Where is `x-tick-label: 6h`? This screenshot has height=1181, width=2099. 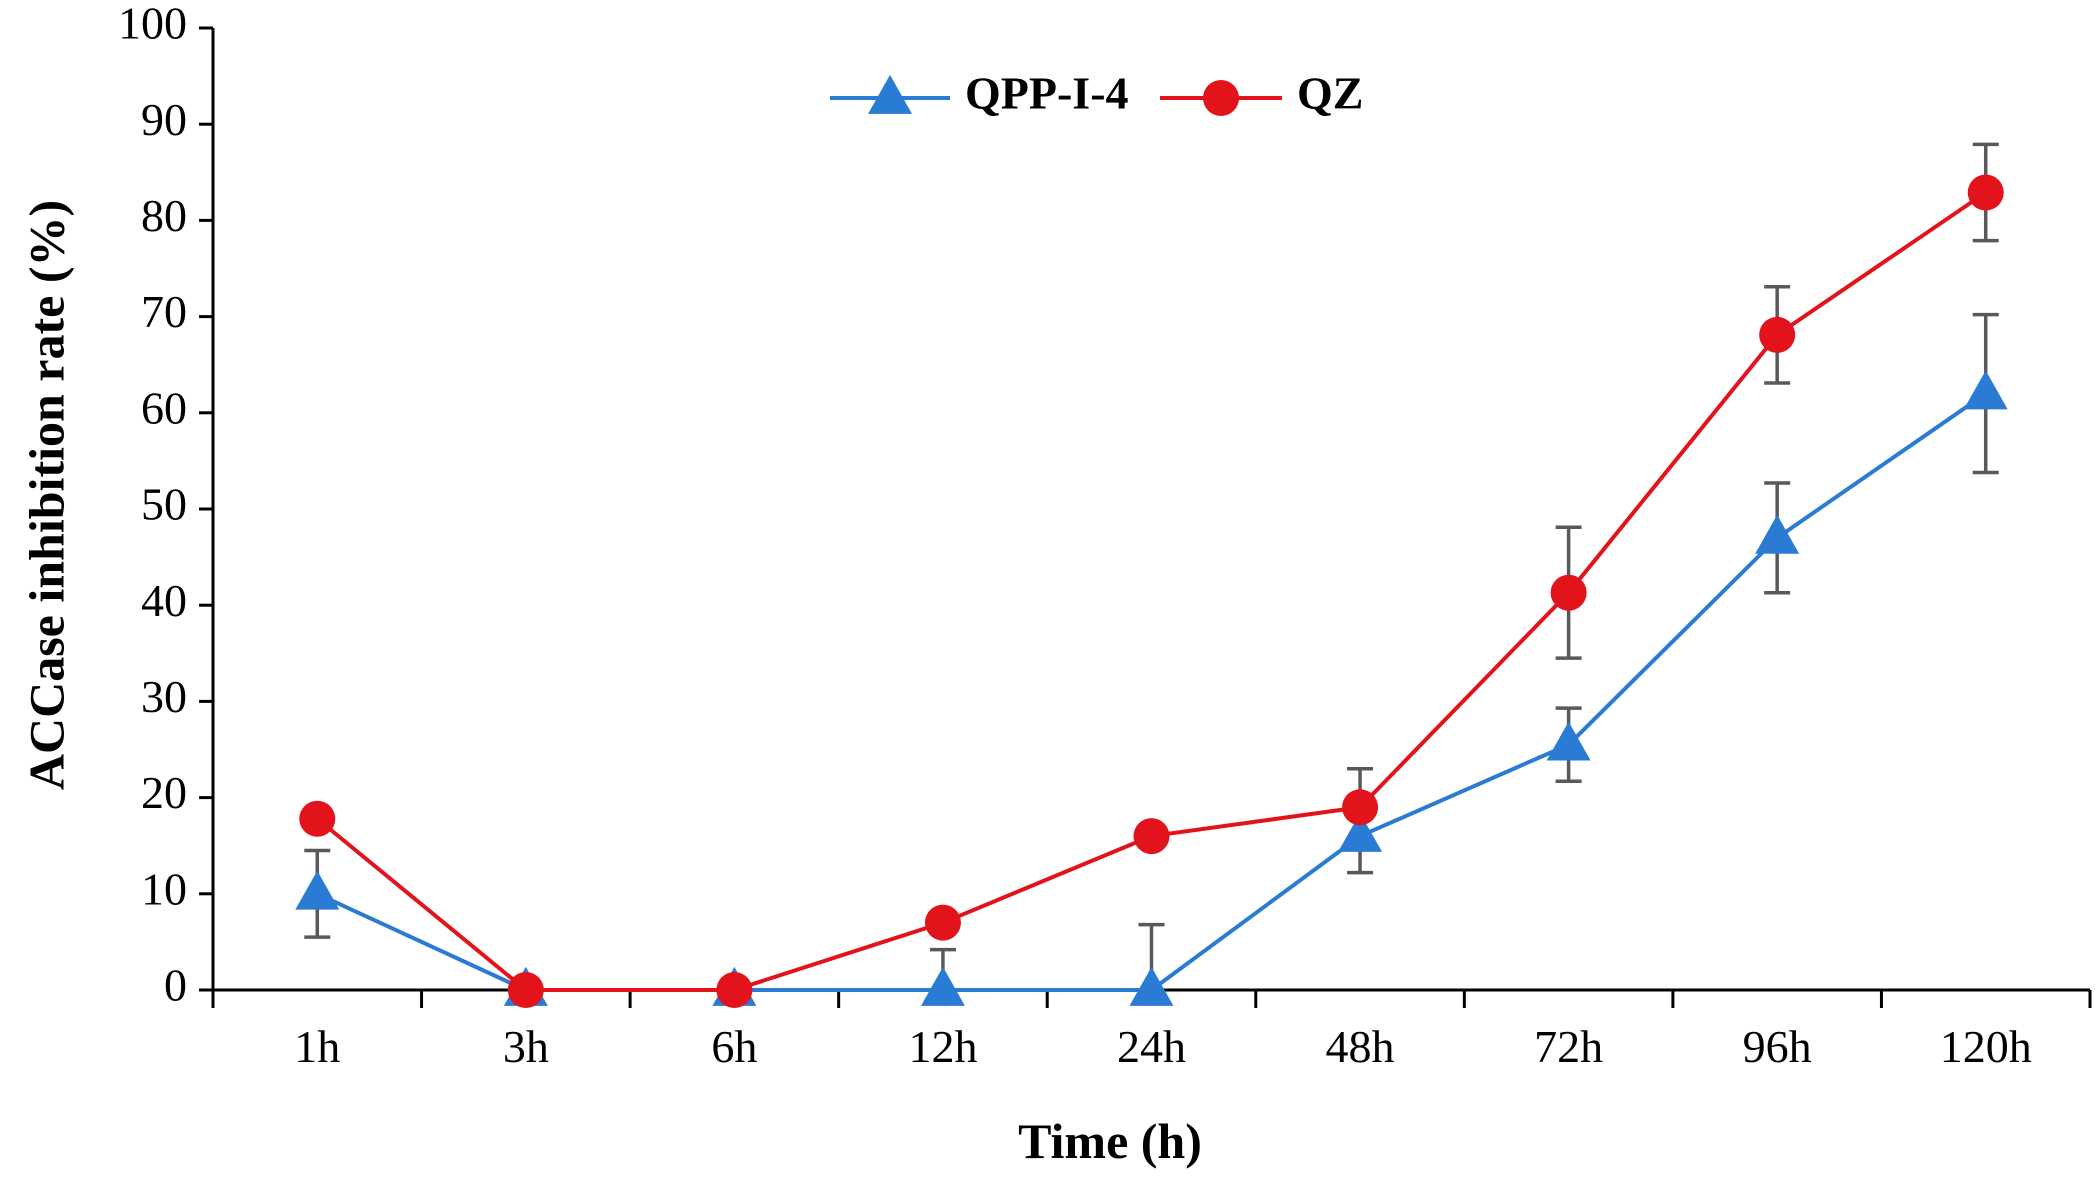 x-tick-label: 6h is located at coordinates (734, 1046).